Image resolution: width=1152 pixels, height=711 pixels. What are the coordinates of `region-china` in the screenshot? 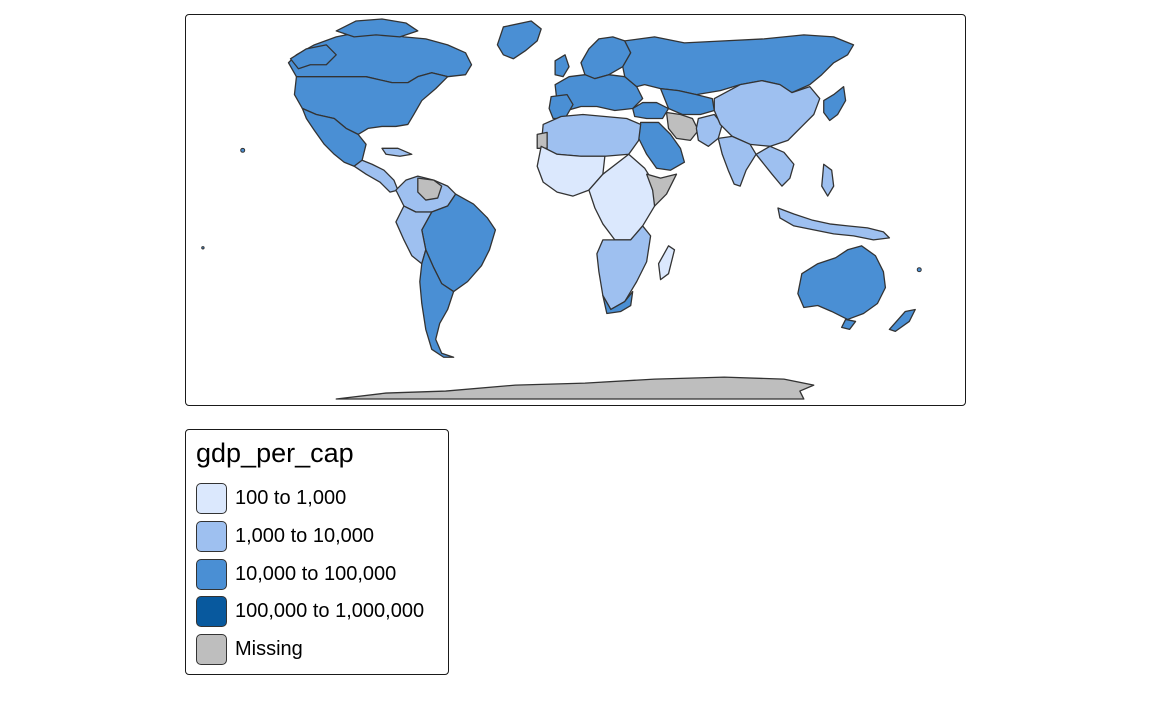 It's located at (767, 113).